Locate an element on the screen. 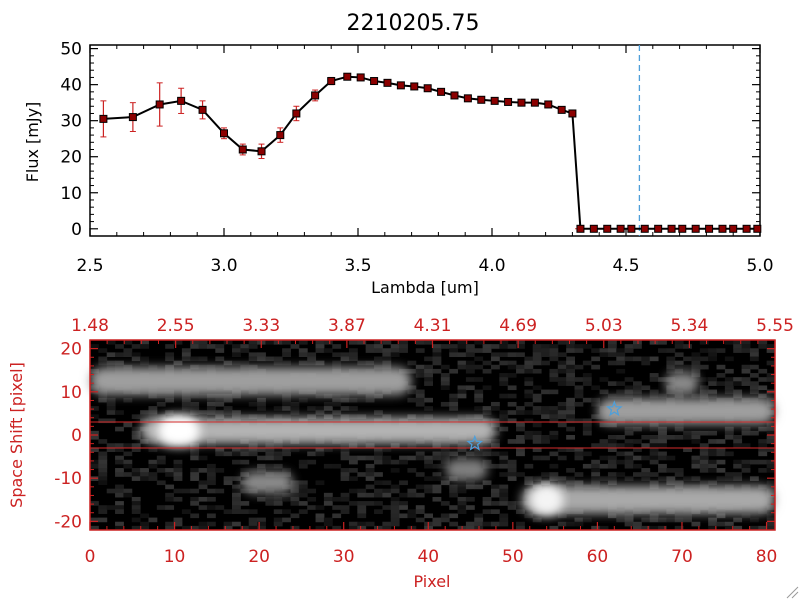 The width and height of the screenshot is (800, 600). x-tick-label: 10 is located at coordinates (175, 557).